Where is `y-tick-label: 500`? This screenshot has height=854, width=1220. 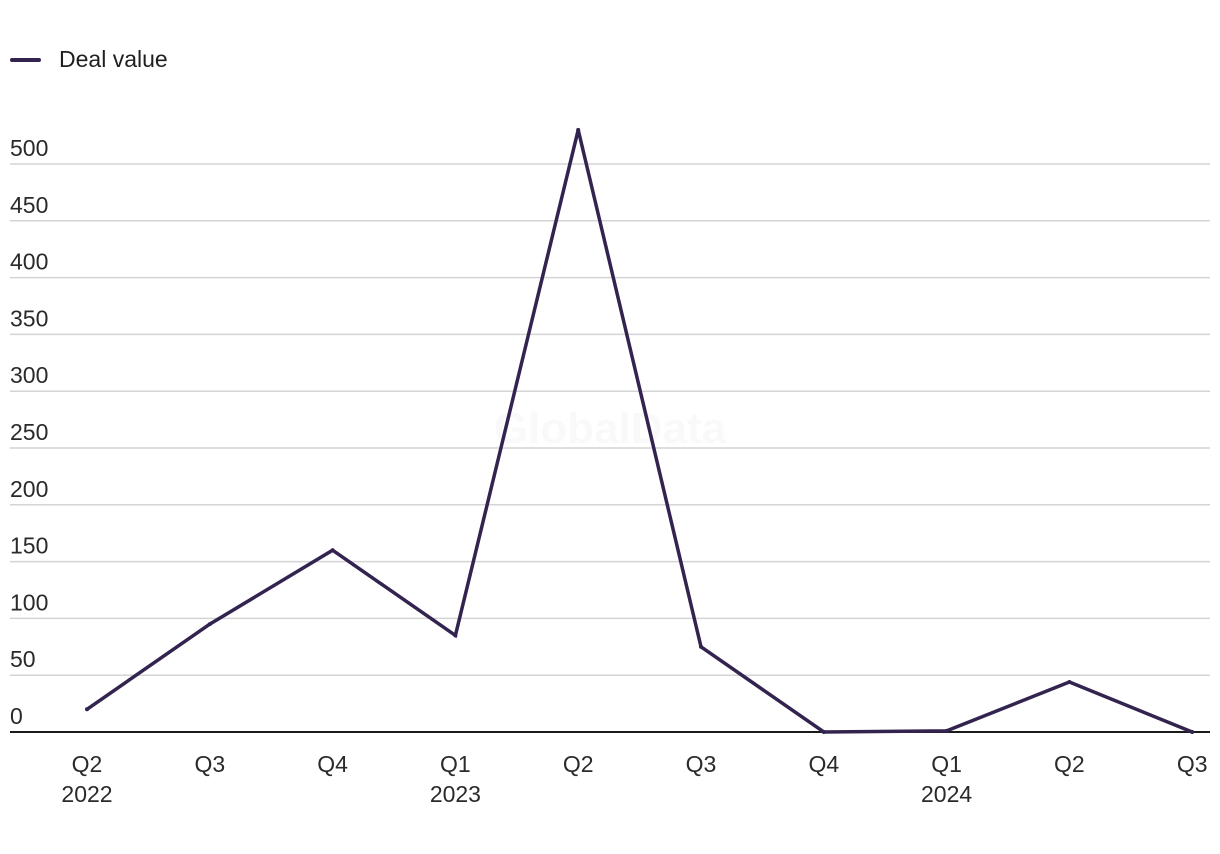 y-tick-label: 500 is located at coordinates (29, 148).